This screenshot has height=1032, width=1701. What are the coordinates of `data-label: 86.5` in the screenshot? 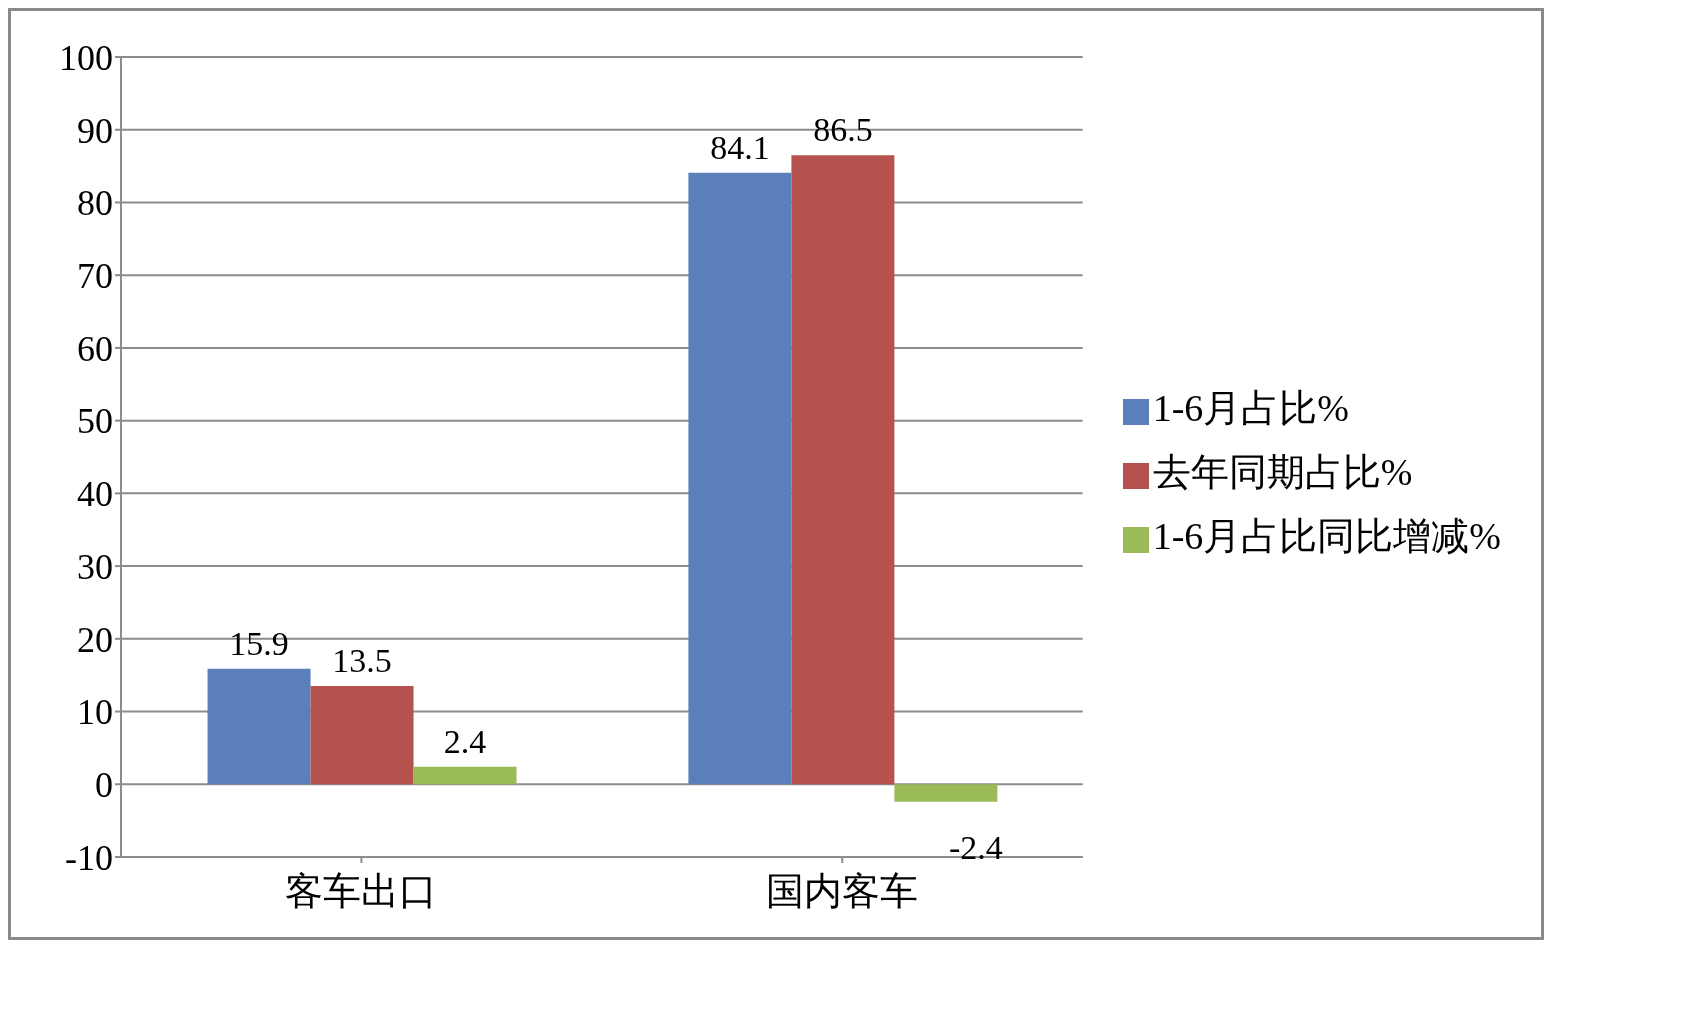 It's located at (843, 130).